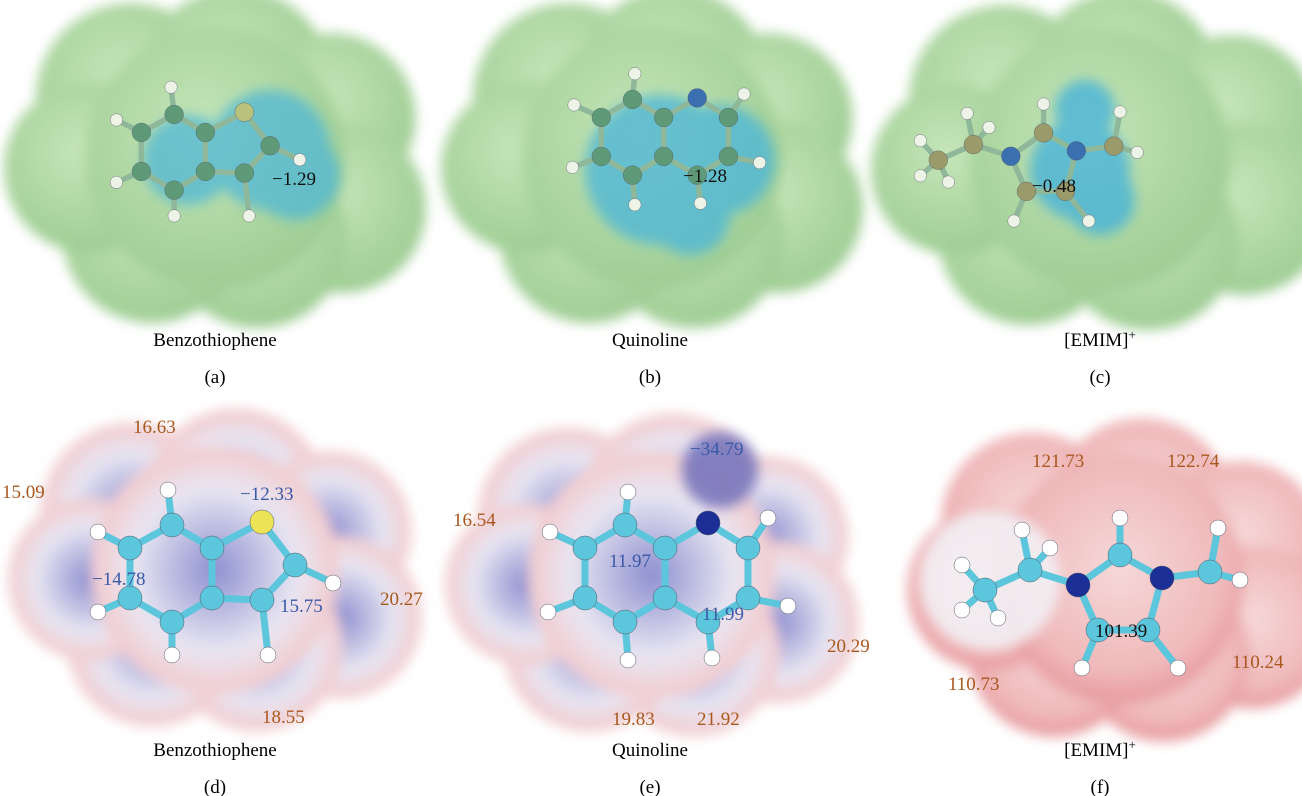  What do you see at coordinates (154, 427) in the screenshot?
I see `value-label: 16.63` at bounding box center [154, 427].